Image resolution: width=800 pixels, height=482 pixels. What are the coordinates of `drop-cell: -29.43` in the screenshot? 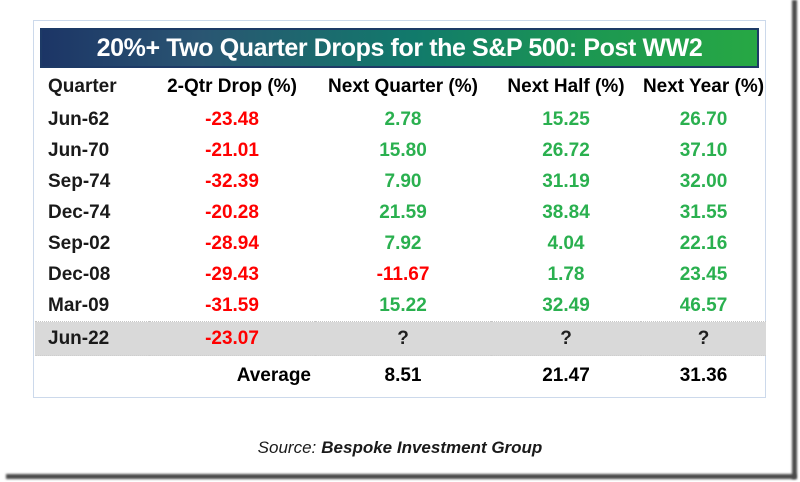 It's located at (232, 274).